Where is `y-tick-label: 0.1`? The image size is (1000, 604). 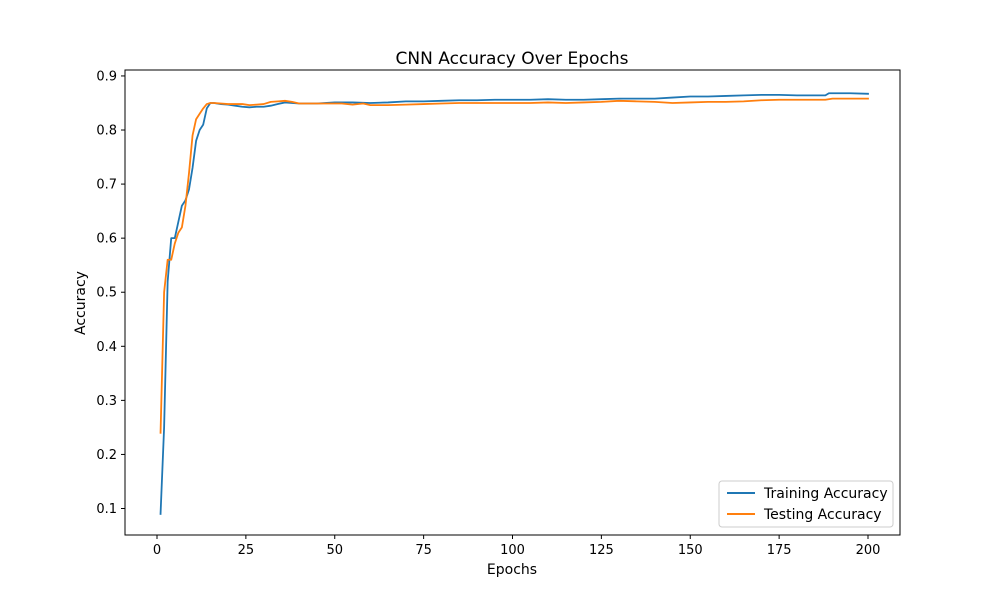
y-tick-label: 0.1 is located at coordinates (106, 509).